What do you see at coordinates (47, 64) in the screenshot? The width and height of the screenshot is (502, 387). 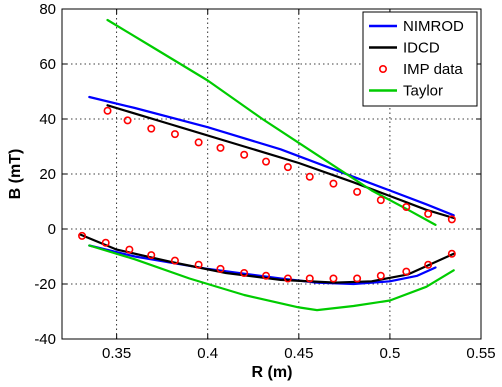 I see `y-tick-label: 60` at bounding box center [47, 64].